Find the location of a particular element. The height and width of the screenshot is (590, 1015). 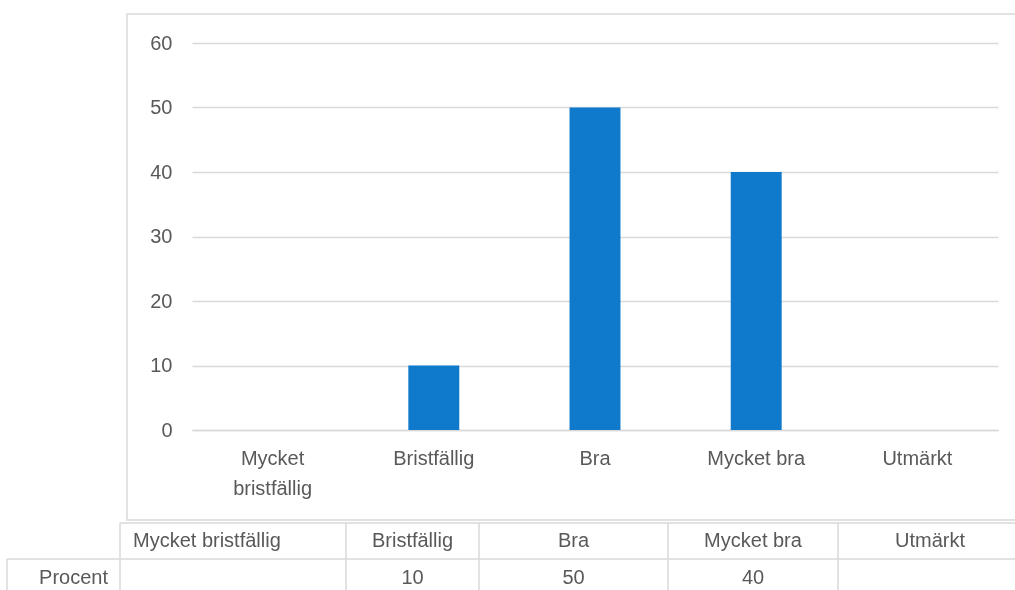

category-label: Mycket bra is located at coordinates (753, 540).